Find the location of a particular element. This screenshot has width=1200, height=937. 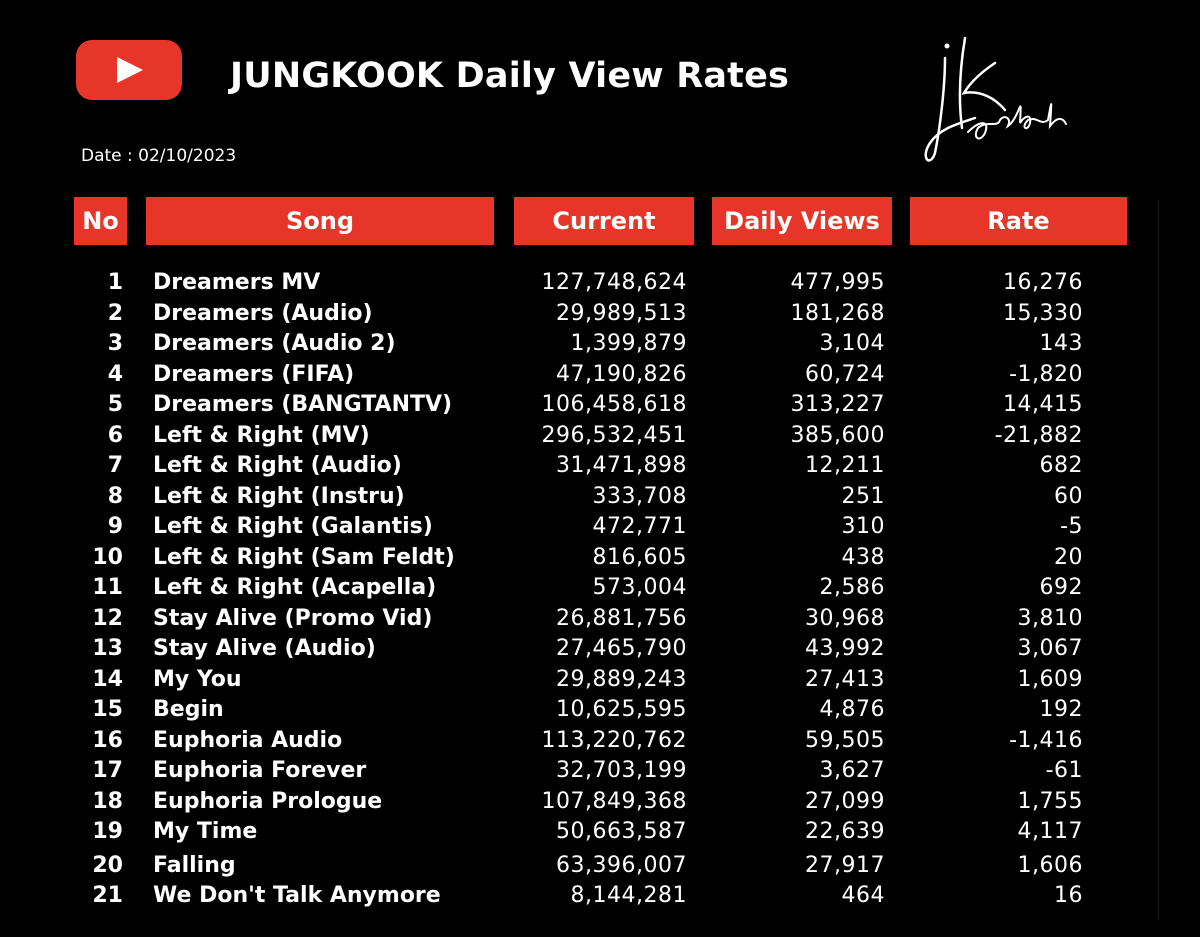

table-row: 2 Dreamers (Audio) 29,989,513 181,268 15,330 is located at coordinates (600, 314).